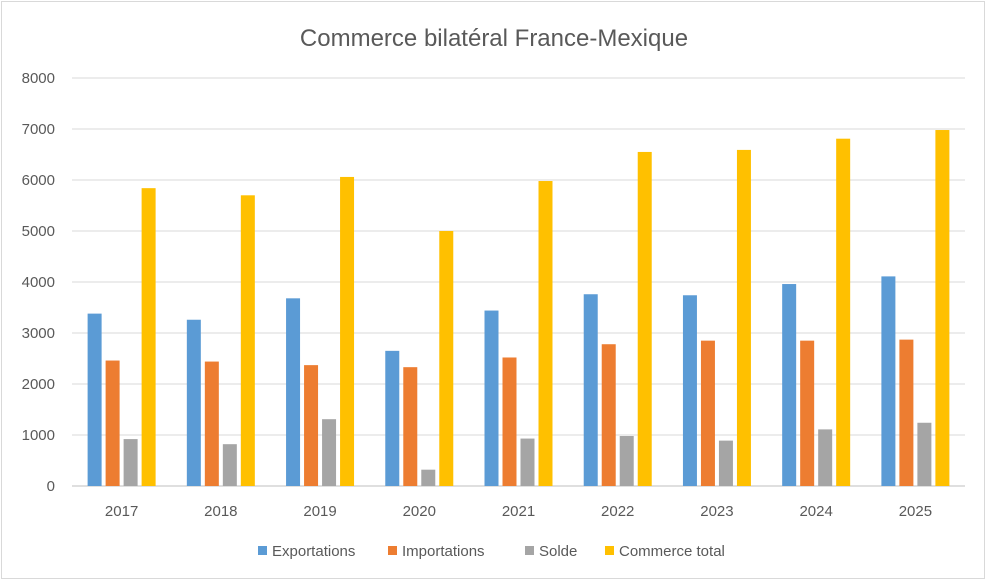 The height and width of the screenshot is (585, 988). What do you see at coordinates (38, 384) in the screenshot?
I see `y-tick-label: 2000` at bounding box center [38, 384].